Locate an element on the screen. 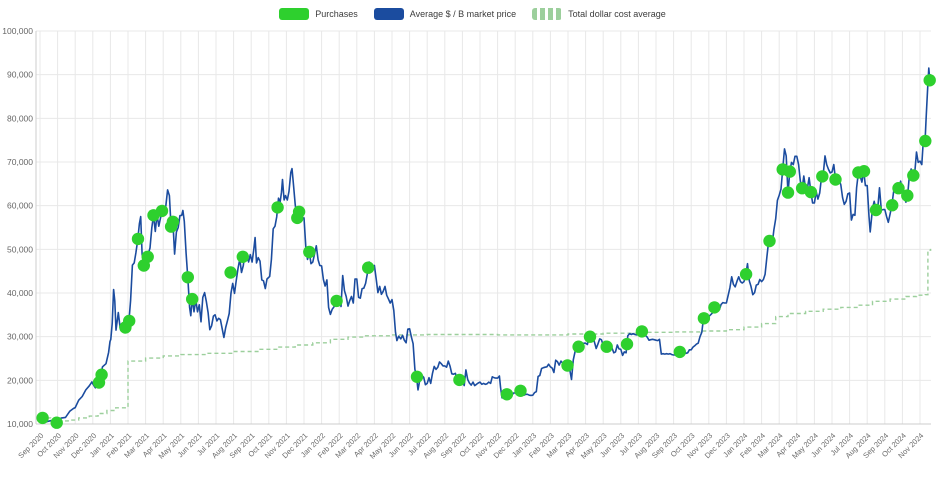  y-axis-label: 40,000 is located at coordinates (20, 293).